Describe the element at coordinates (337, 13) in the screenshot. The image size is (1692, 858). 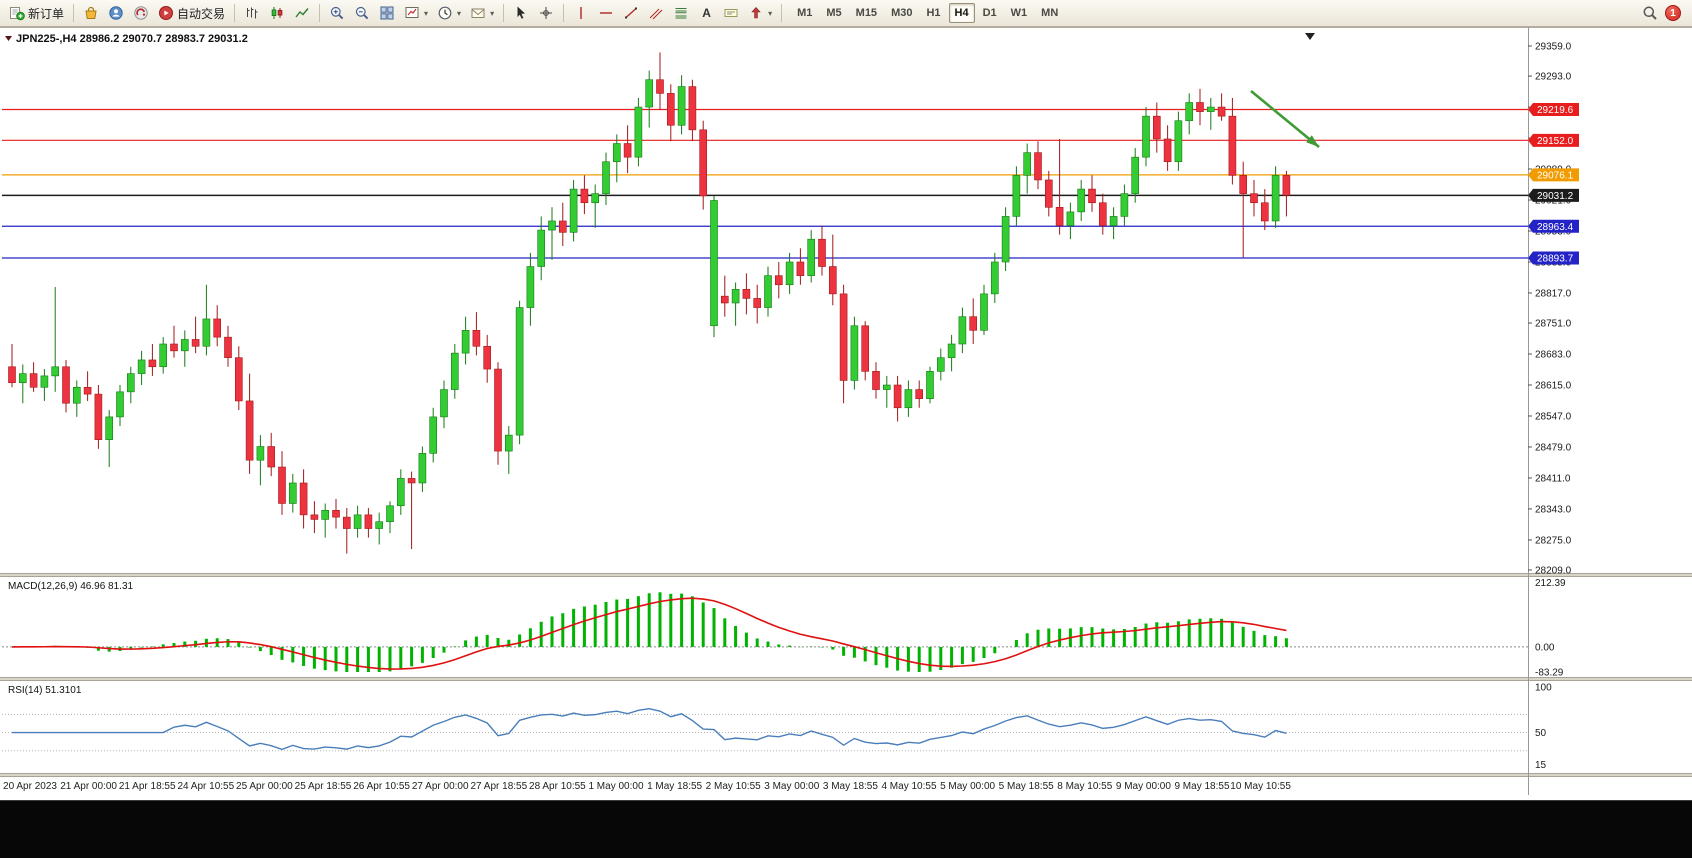
I see `zoom-in-button` at that location.